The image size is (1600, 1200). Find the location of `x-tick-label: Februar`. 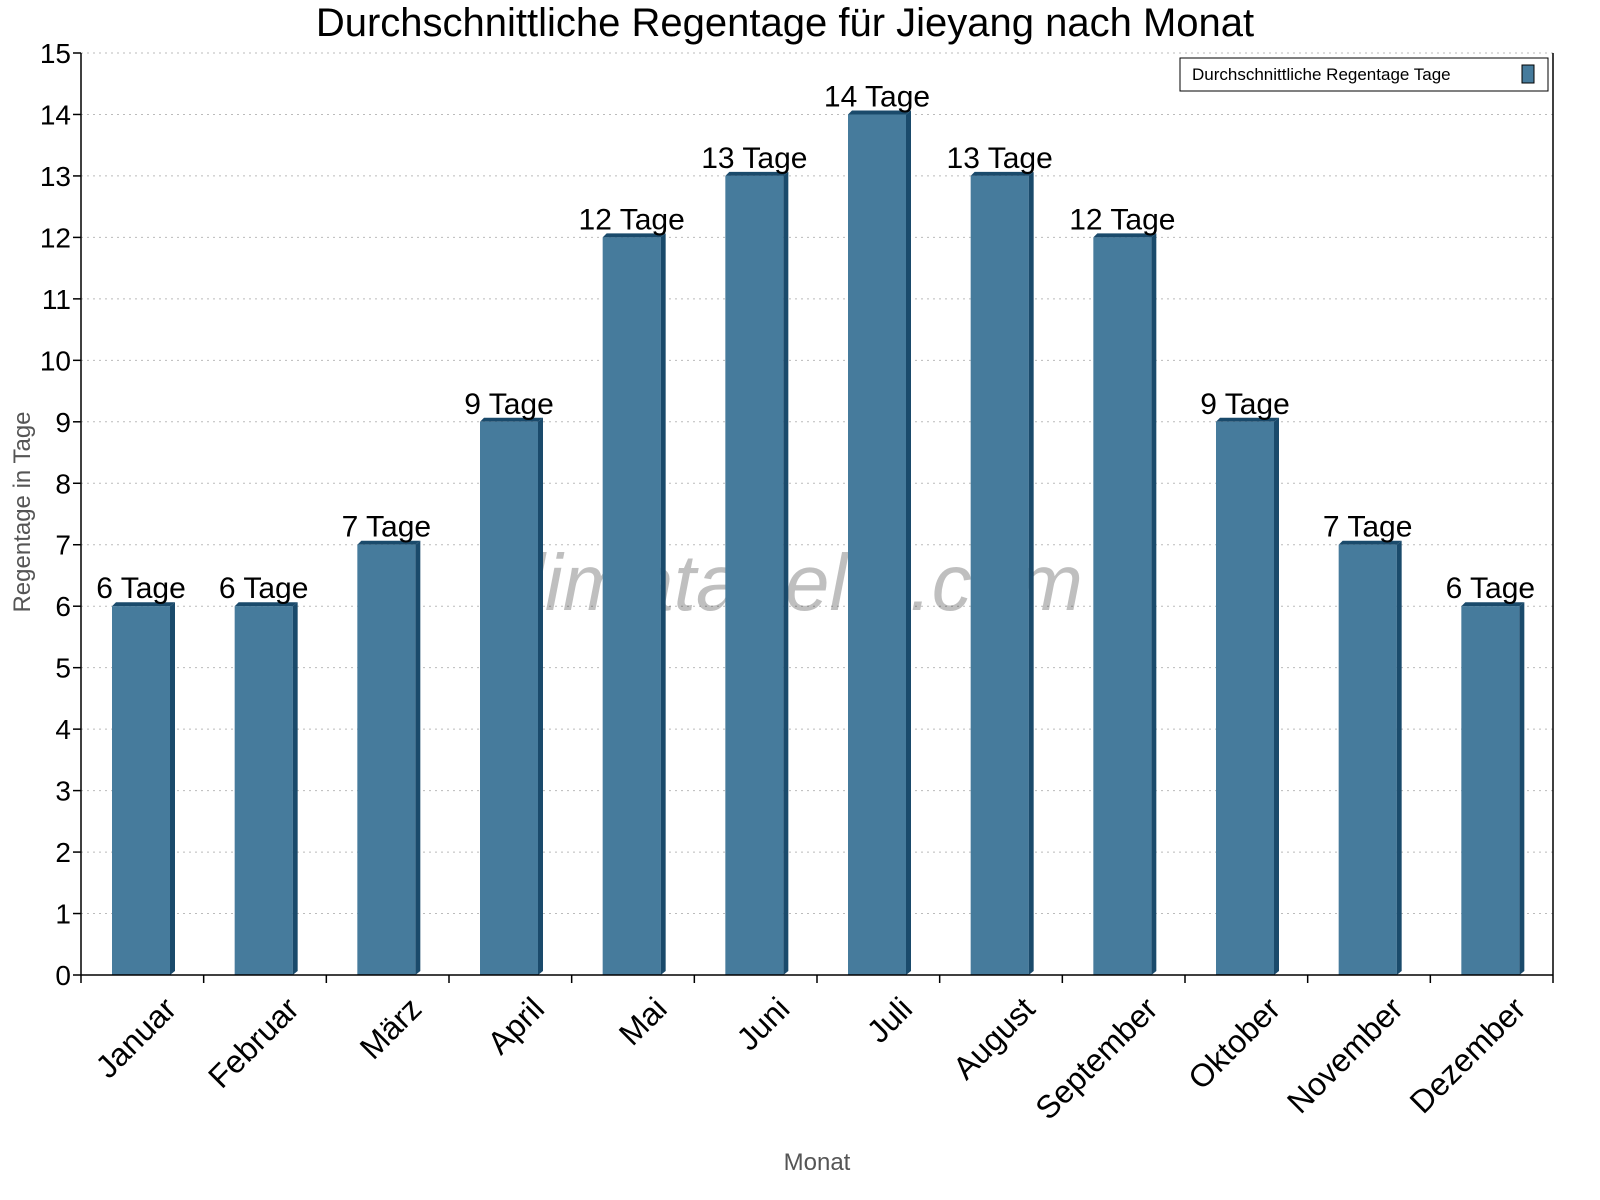

x-tick-label: Februar is located at coordinates (253, 1042).